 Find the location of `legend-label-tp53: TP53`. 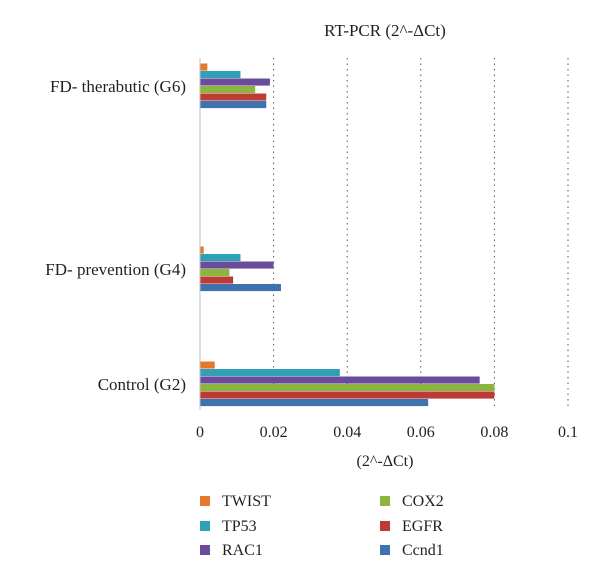

legend-label-tp53: TP53 is located at coordinates (239, 526).